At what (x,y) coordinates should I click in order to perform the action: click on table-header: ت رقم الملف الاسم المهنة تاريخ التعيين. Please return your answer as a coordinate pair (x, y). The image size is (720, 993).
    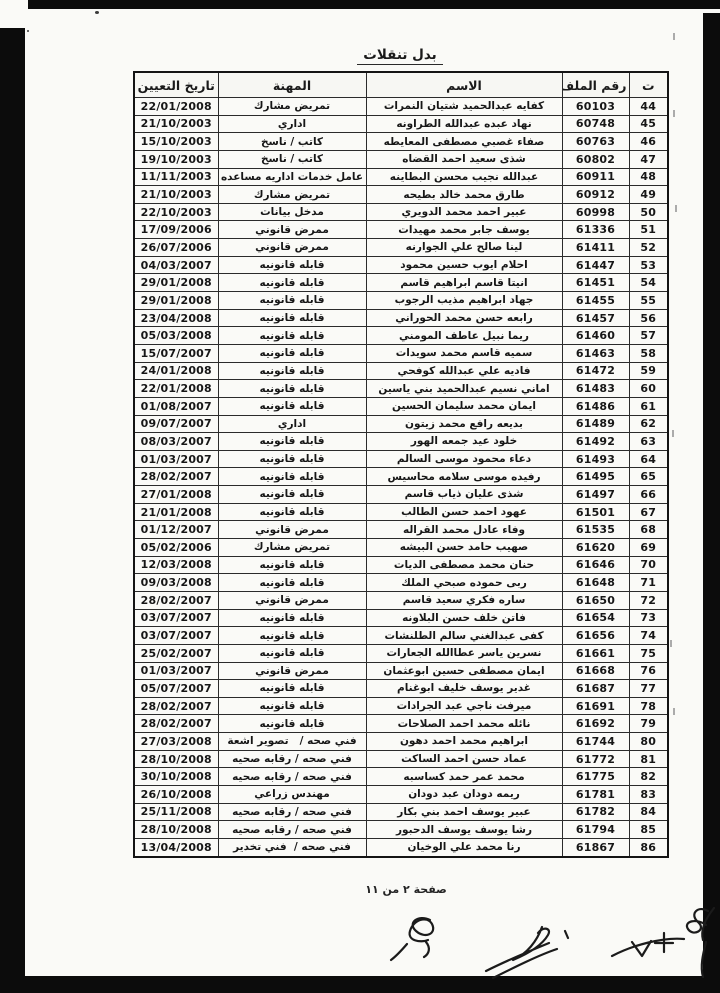
    Looking at the image, I should click on (401, 84).